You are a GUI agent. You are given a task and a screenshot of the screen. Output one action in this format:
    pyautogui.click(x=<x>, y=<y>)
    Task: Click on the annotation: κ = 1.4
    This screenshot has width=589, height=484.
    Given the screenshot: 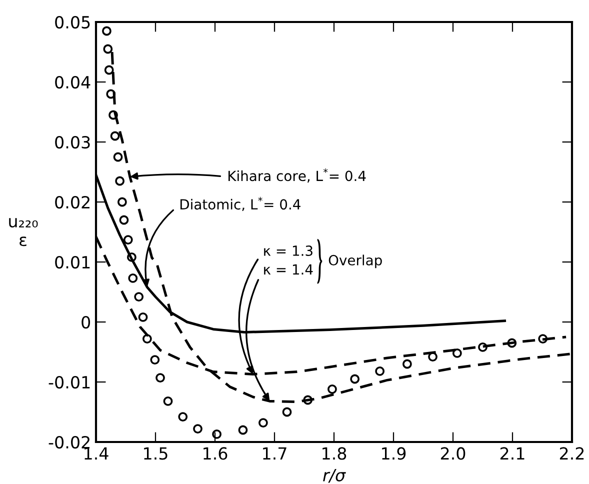 What is the action you would take?
    pyautogui.click(x=288, y=269)
    